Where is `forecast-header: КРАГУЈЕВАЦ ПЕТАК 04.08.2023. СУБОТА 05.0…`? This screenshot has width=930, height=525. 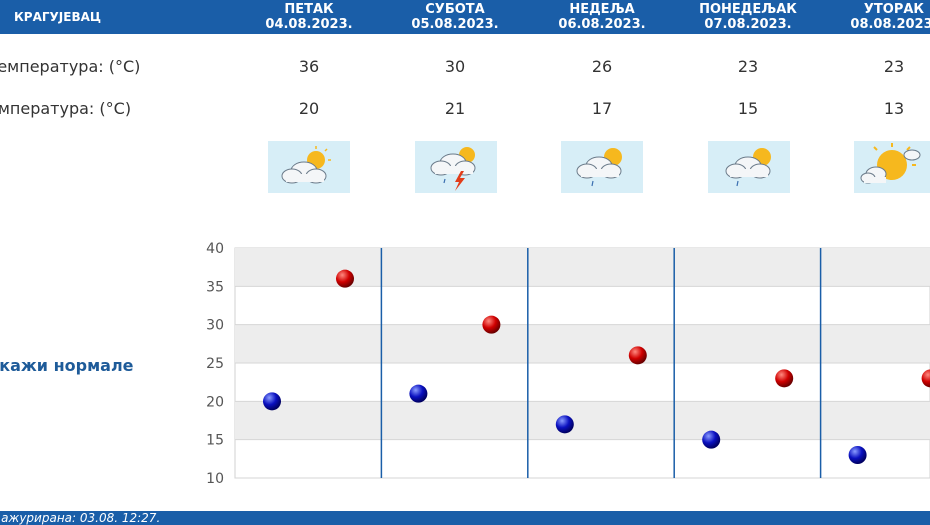
forecast-header: КРАГУЈЕВАЦ ПЕТАК 04.08.2023. СУБОТА 05.0… is located at coordinates (465, 17).